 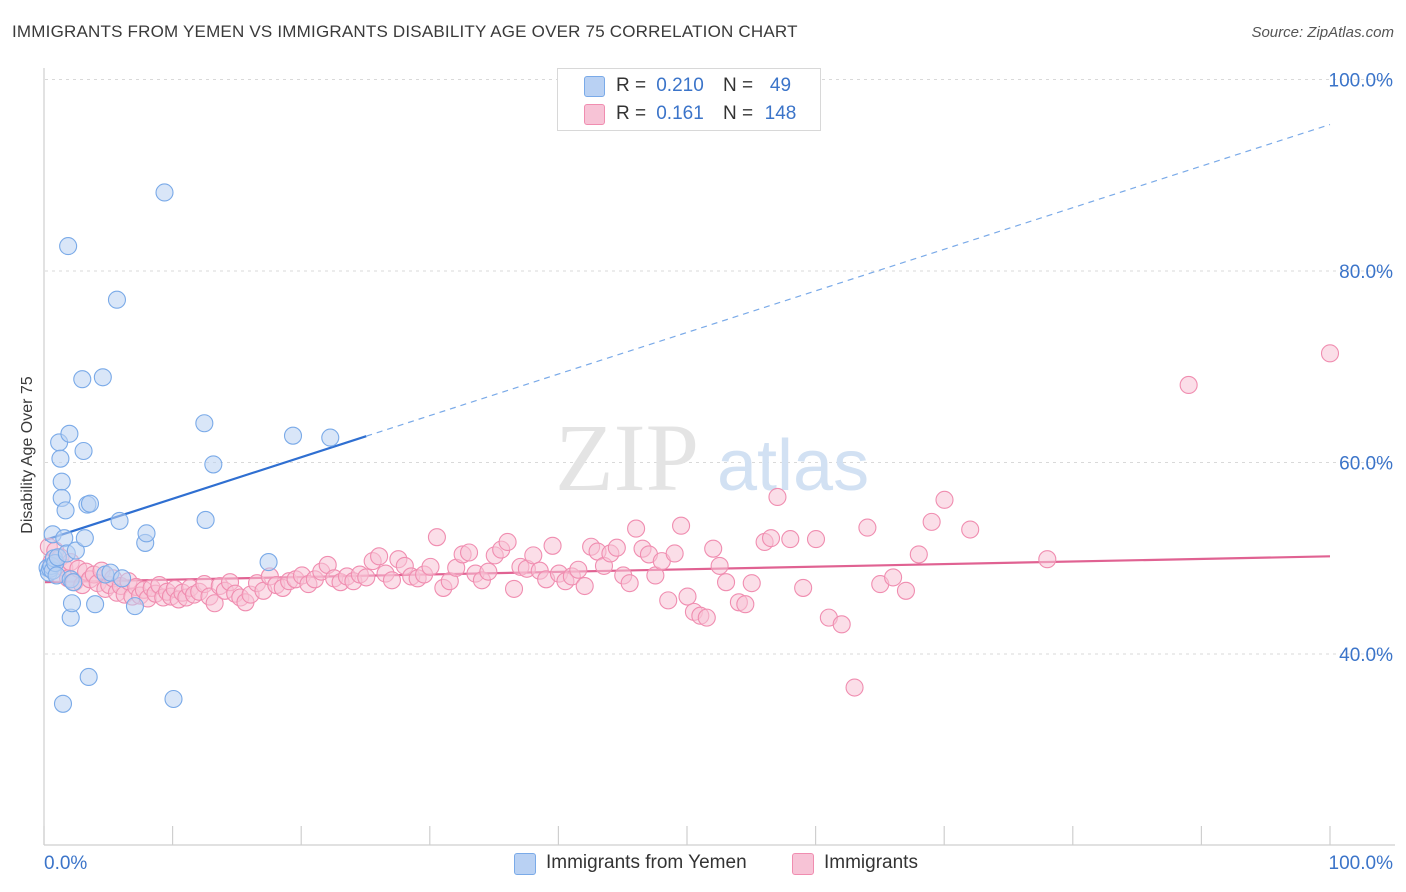 I want to click on bottom-legend-swatch-yemen, so click(x=525, y=864).